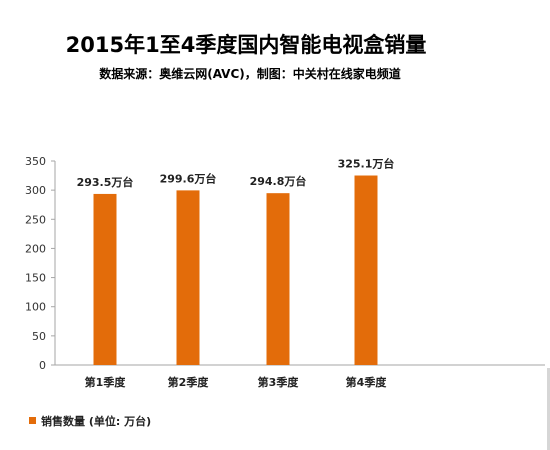  What do you see at coordinates (366, 164) in the screenshot?
I see `data-label: 325.1万台` at bounding box center [366, 164].